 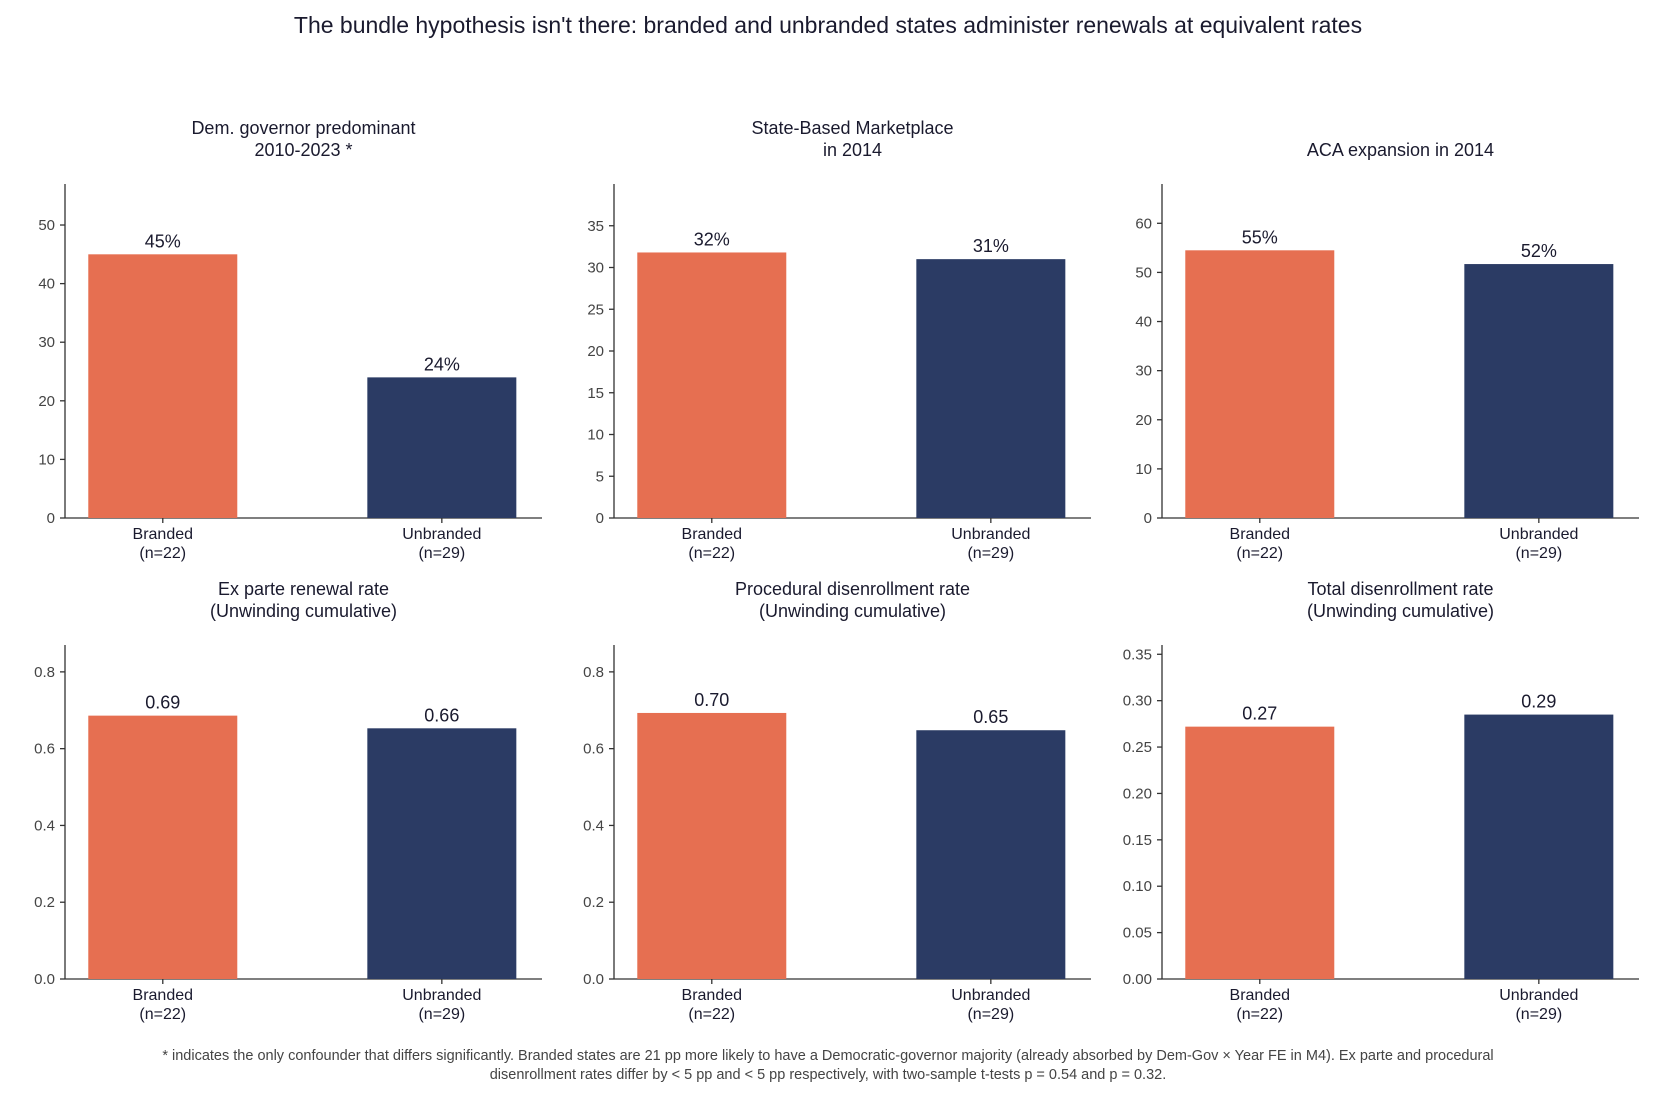 What do you see at coordinates (1143, 223) in the screenshot?
I see `y-tick-label: 60` at bounding box center [1143, 223].